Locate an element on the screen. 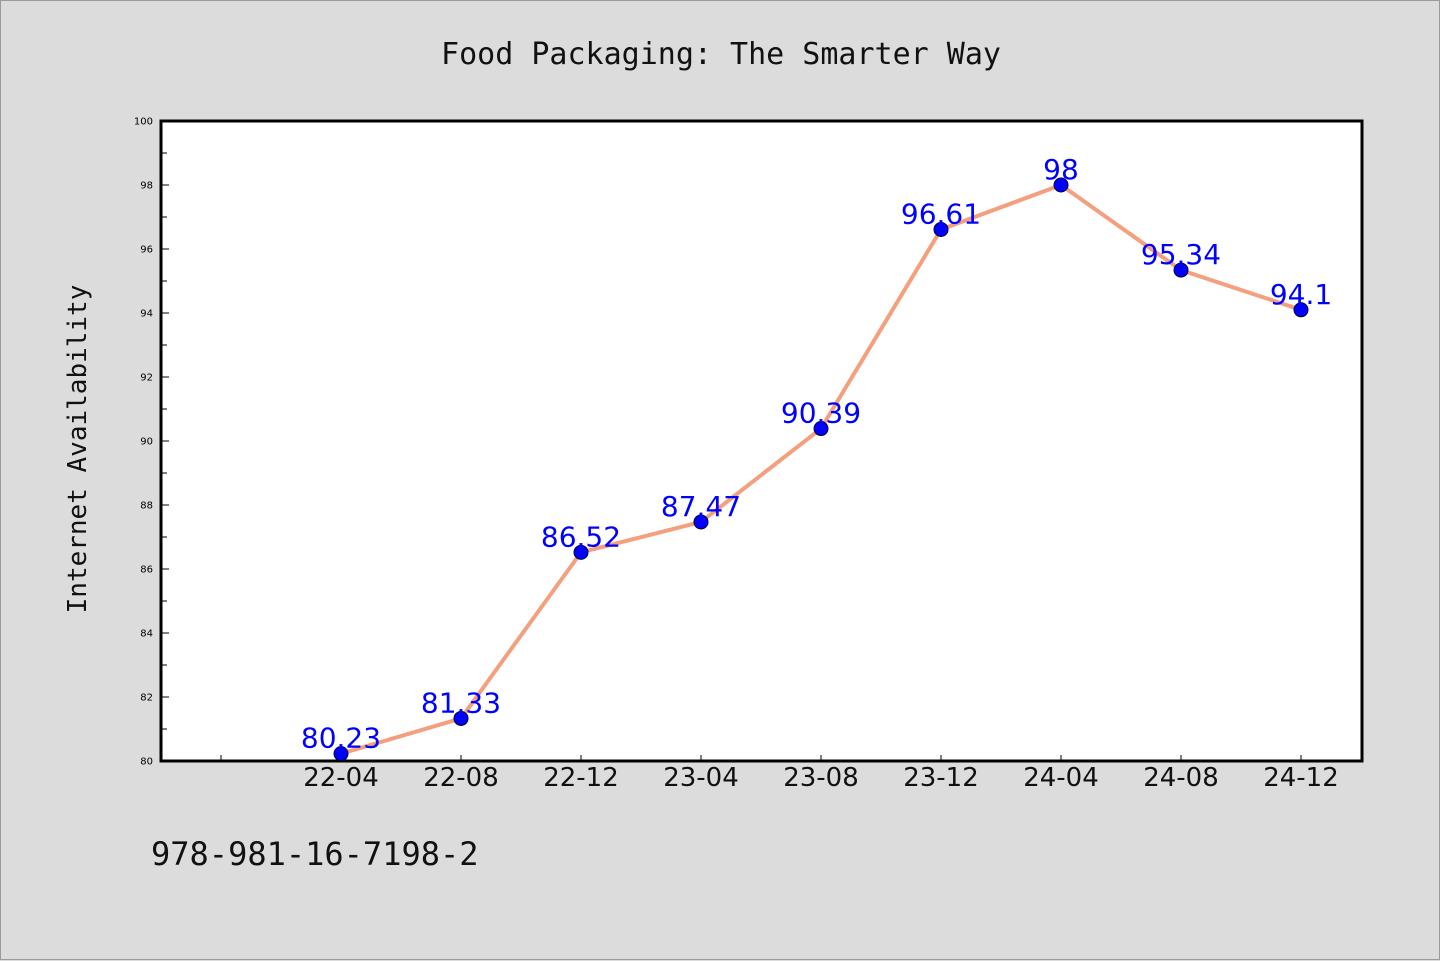 This screenshot has width=1440, height=961. data-label: 95.34 is located at coordinates (1181, 254).